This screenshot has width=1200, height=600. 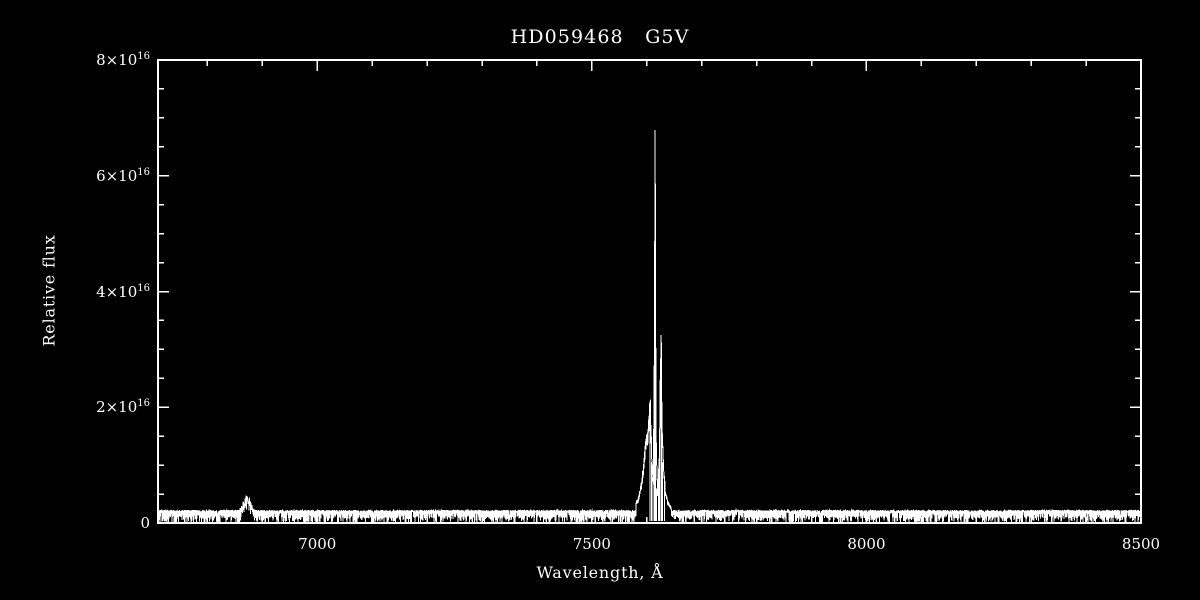 What do you see at coordinates (591, 544) in the screenshot?
I see `x-tick-label: 7500` at bounding box center [591, 544].